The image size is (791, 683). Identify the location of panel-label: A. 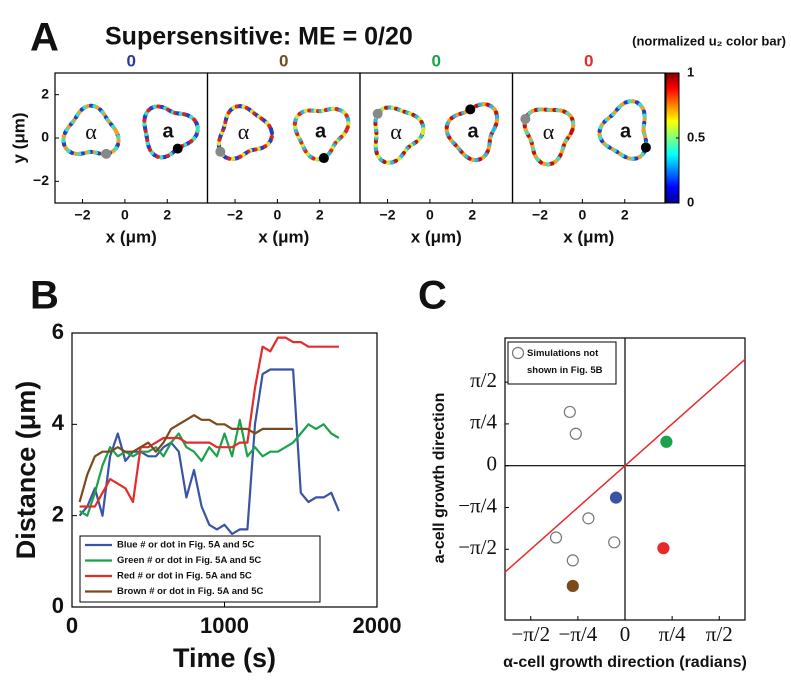
(44, 38).